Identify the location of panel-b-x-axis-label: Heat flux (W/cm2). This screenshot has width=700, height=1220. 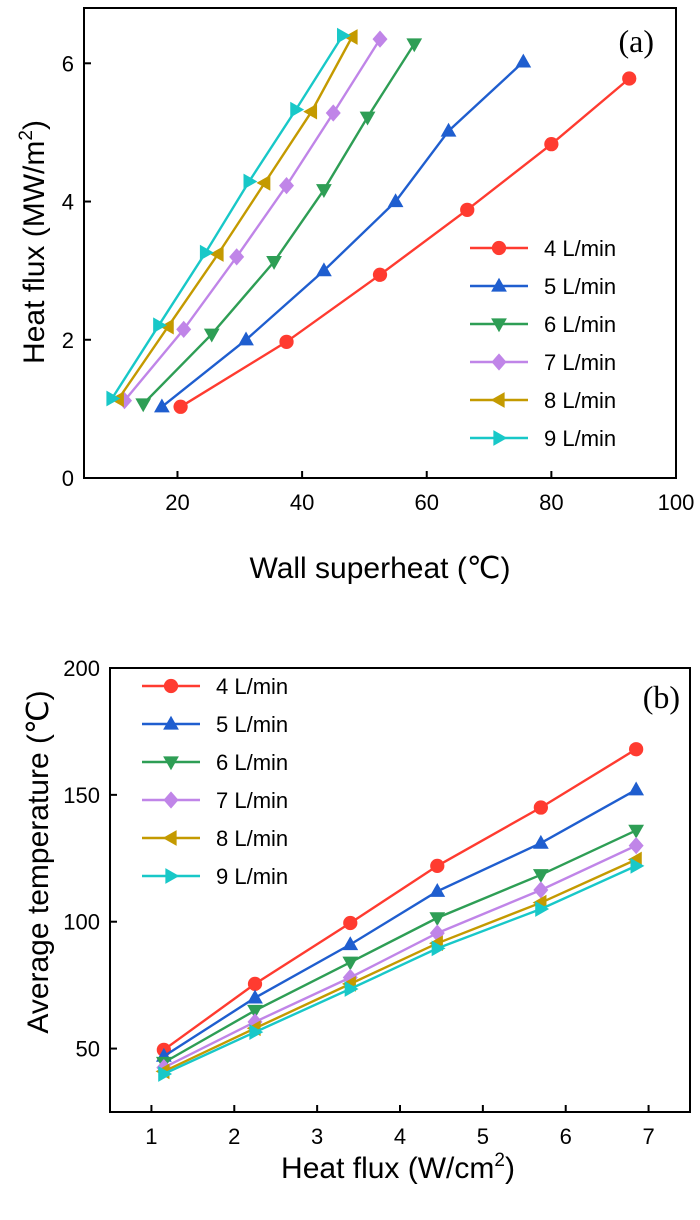
(398, 1167).